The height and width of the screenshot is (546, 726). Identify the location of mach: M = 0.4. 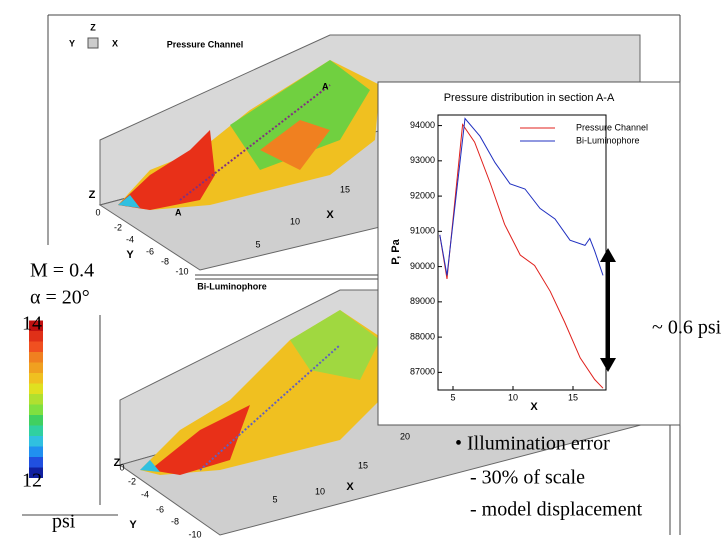
(62, 271).